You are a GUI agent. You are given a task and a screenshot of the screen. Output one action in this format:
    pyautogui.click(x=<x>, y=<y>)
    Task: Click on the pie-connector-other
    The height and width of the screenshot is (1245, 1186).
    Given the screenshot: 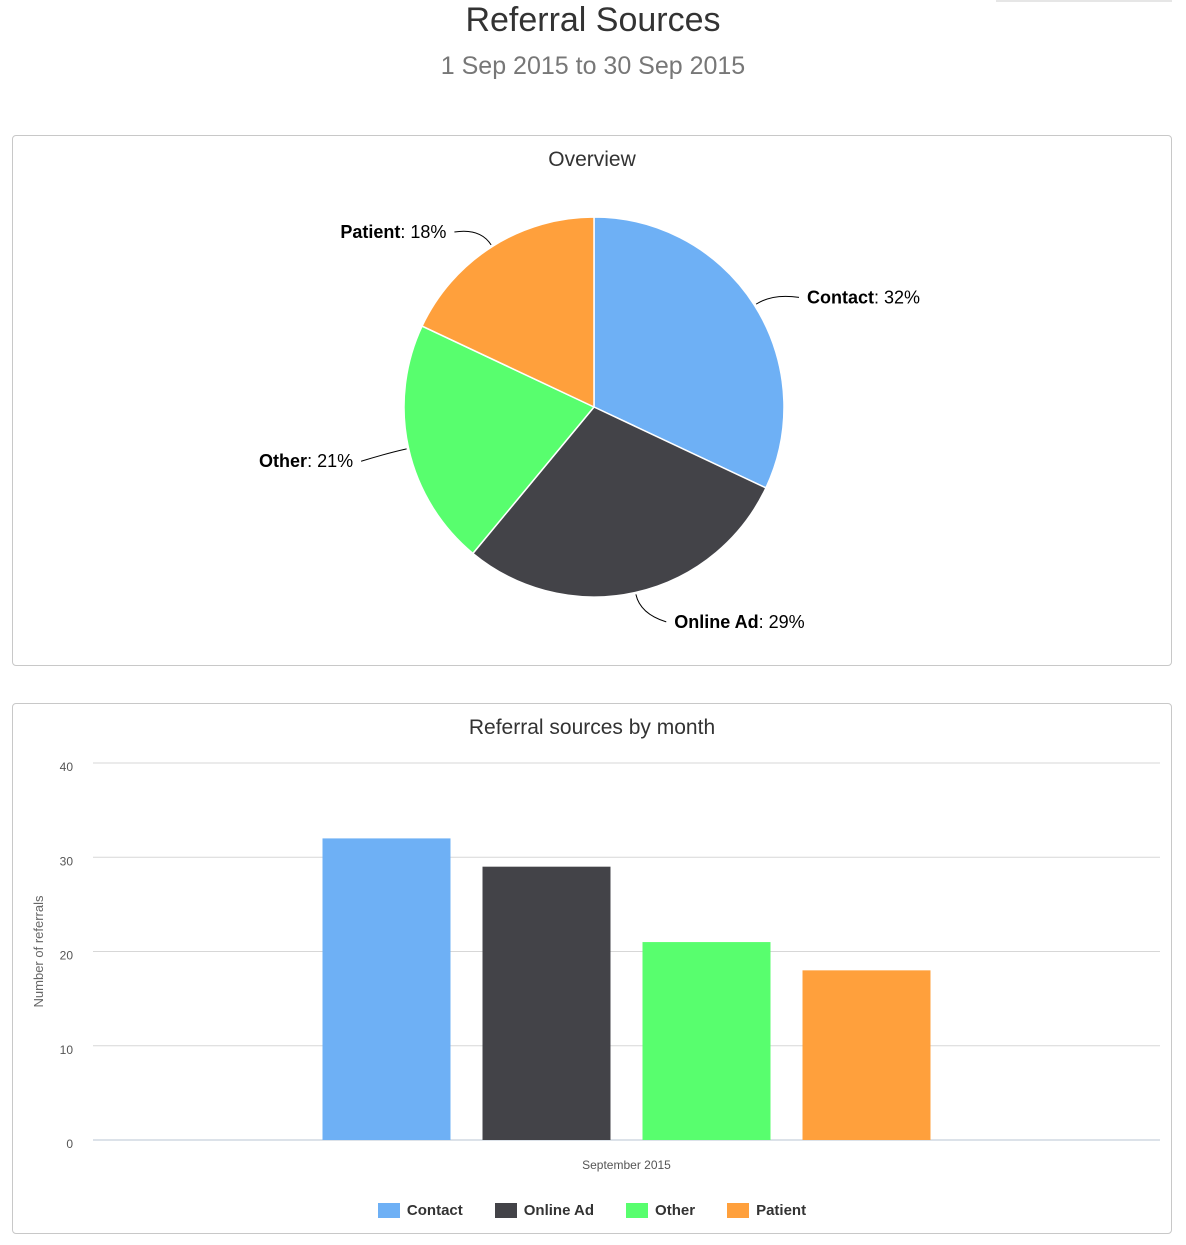 What is the action you would take?
    pyautogui.click(x=383, y=455)
    